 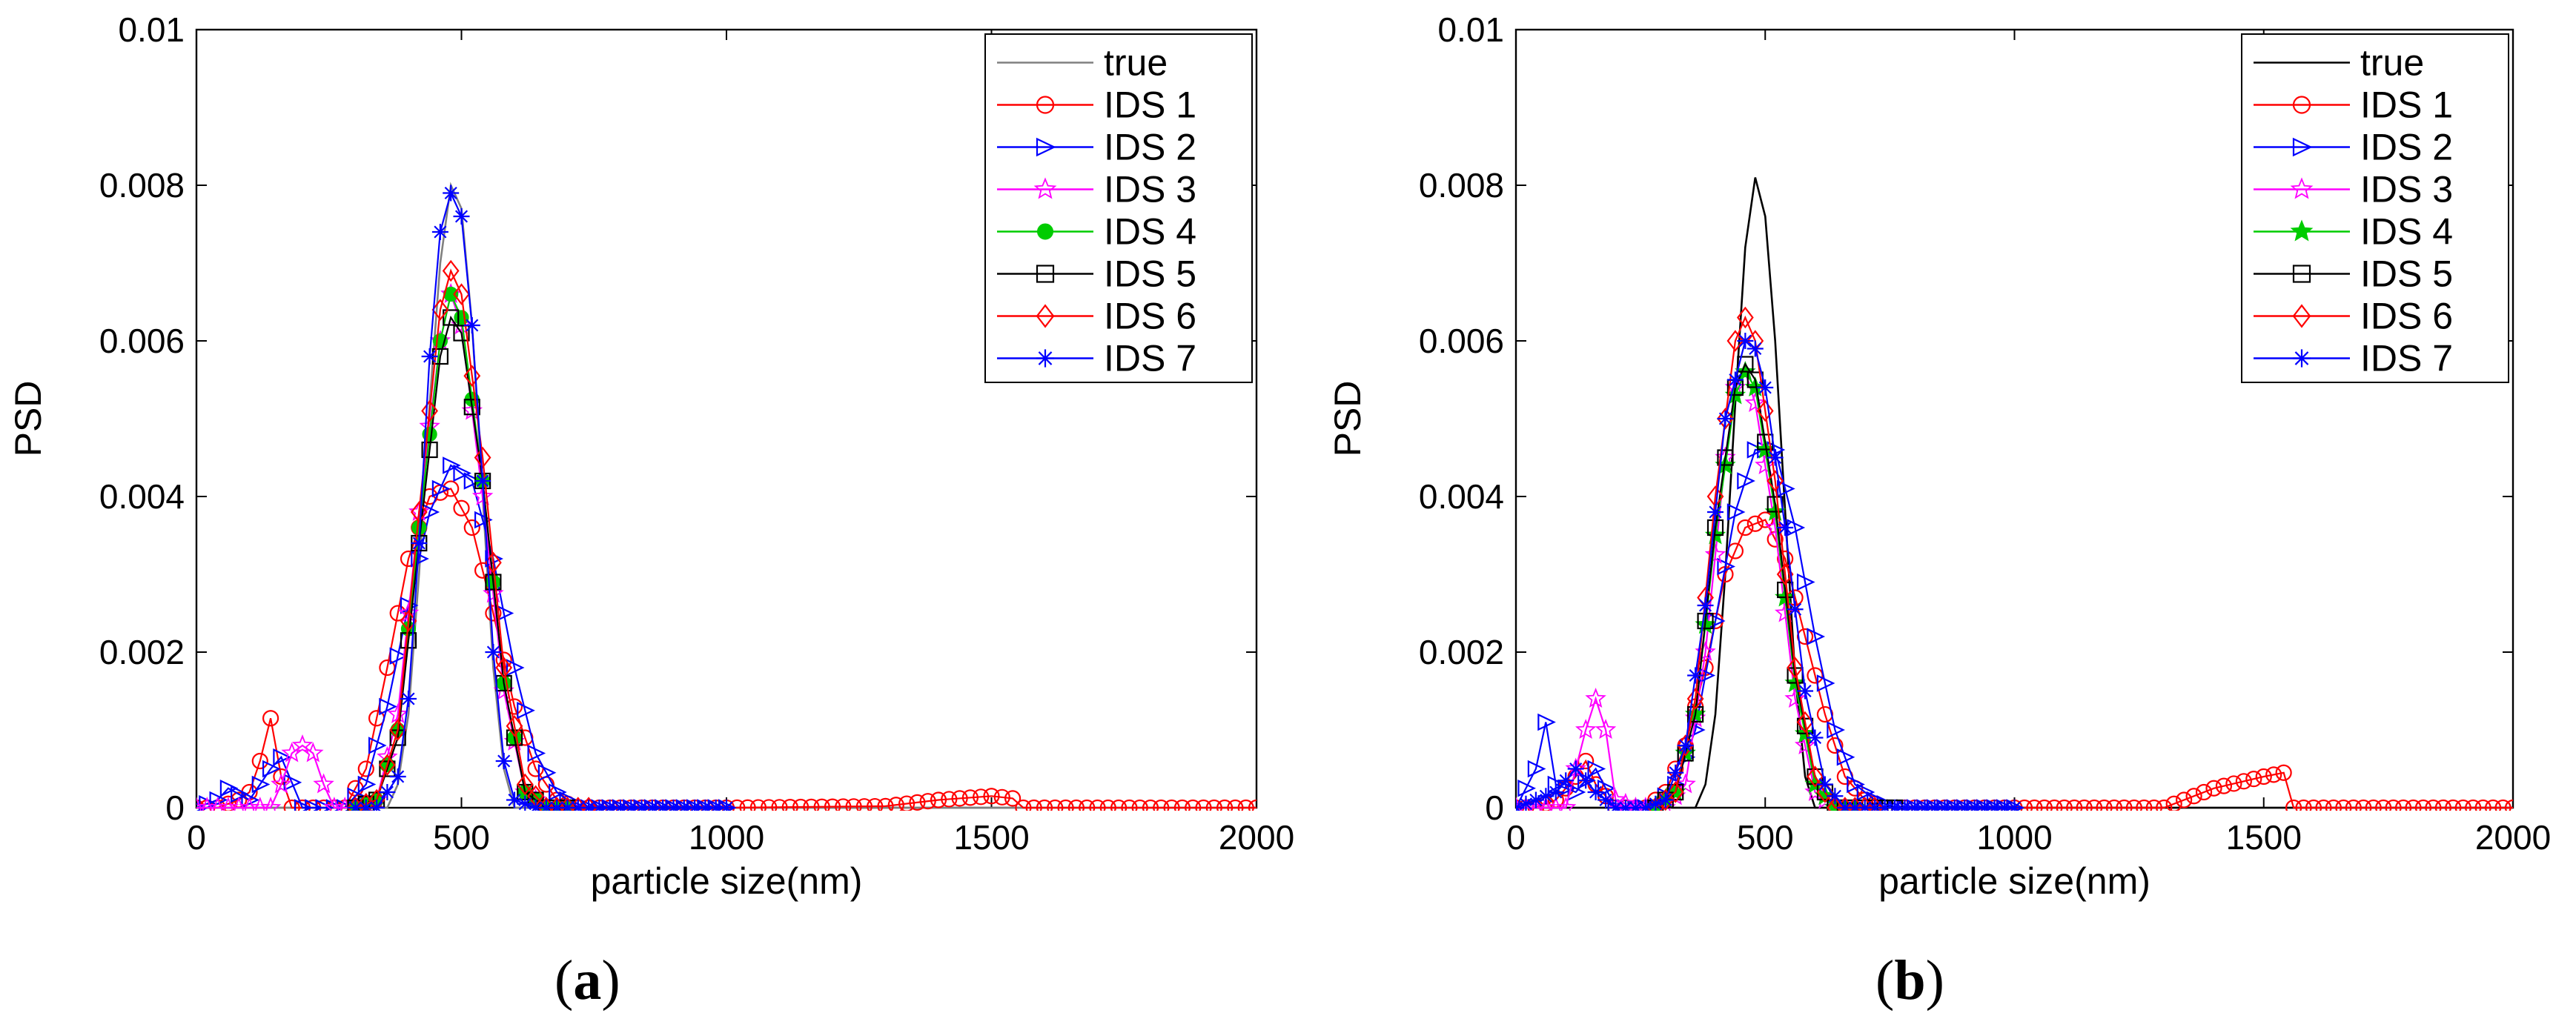 What do you see at coordinates (1347, 419) in the screenshot?
I see `y-axis-label: PSD` at bounding box center [1347, 419].